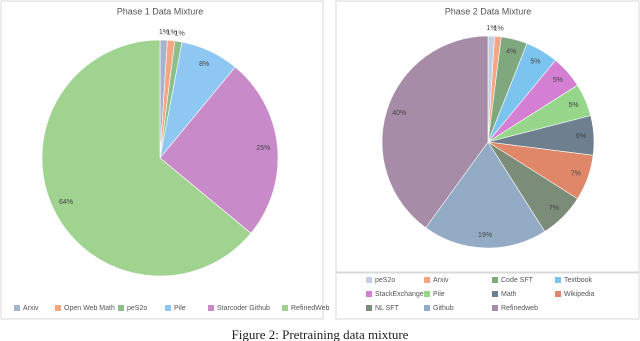 The image size is (640, 341). I want to click on legend-label: Github, so click(443, 308).